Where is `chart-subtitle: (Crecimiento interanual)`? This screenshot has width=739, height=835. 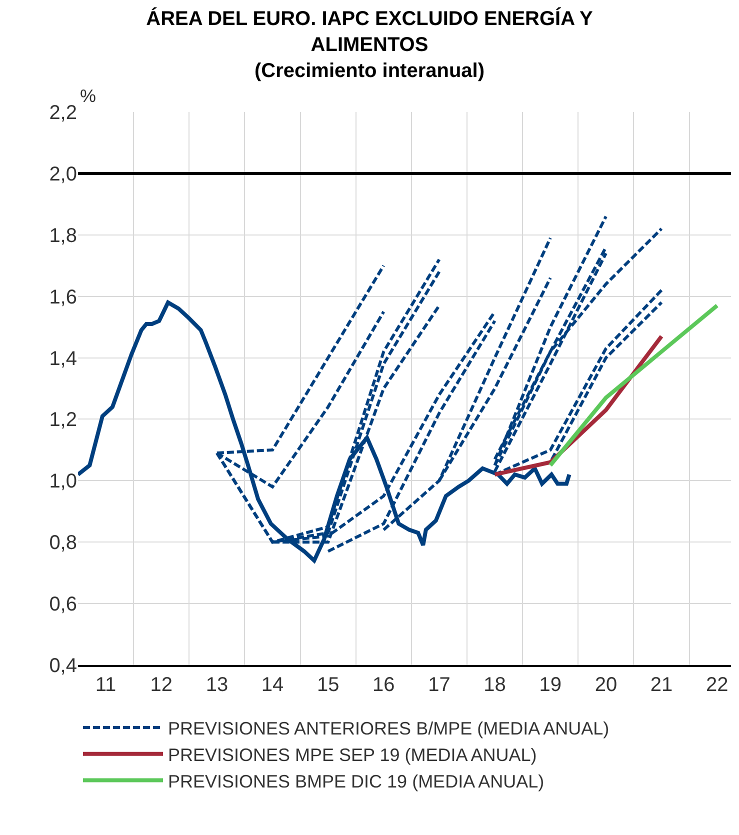
chart-subtitle: (Crecimiento interanual) is located at coordinates (369, 71).